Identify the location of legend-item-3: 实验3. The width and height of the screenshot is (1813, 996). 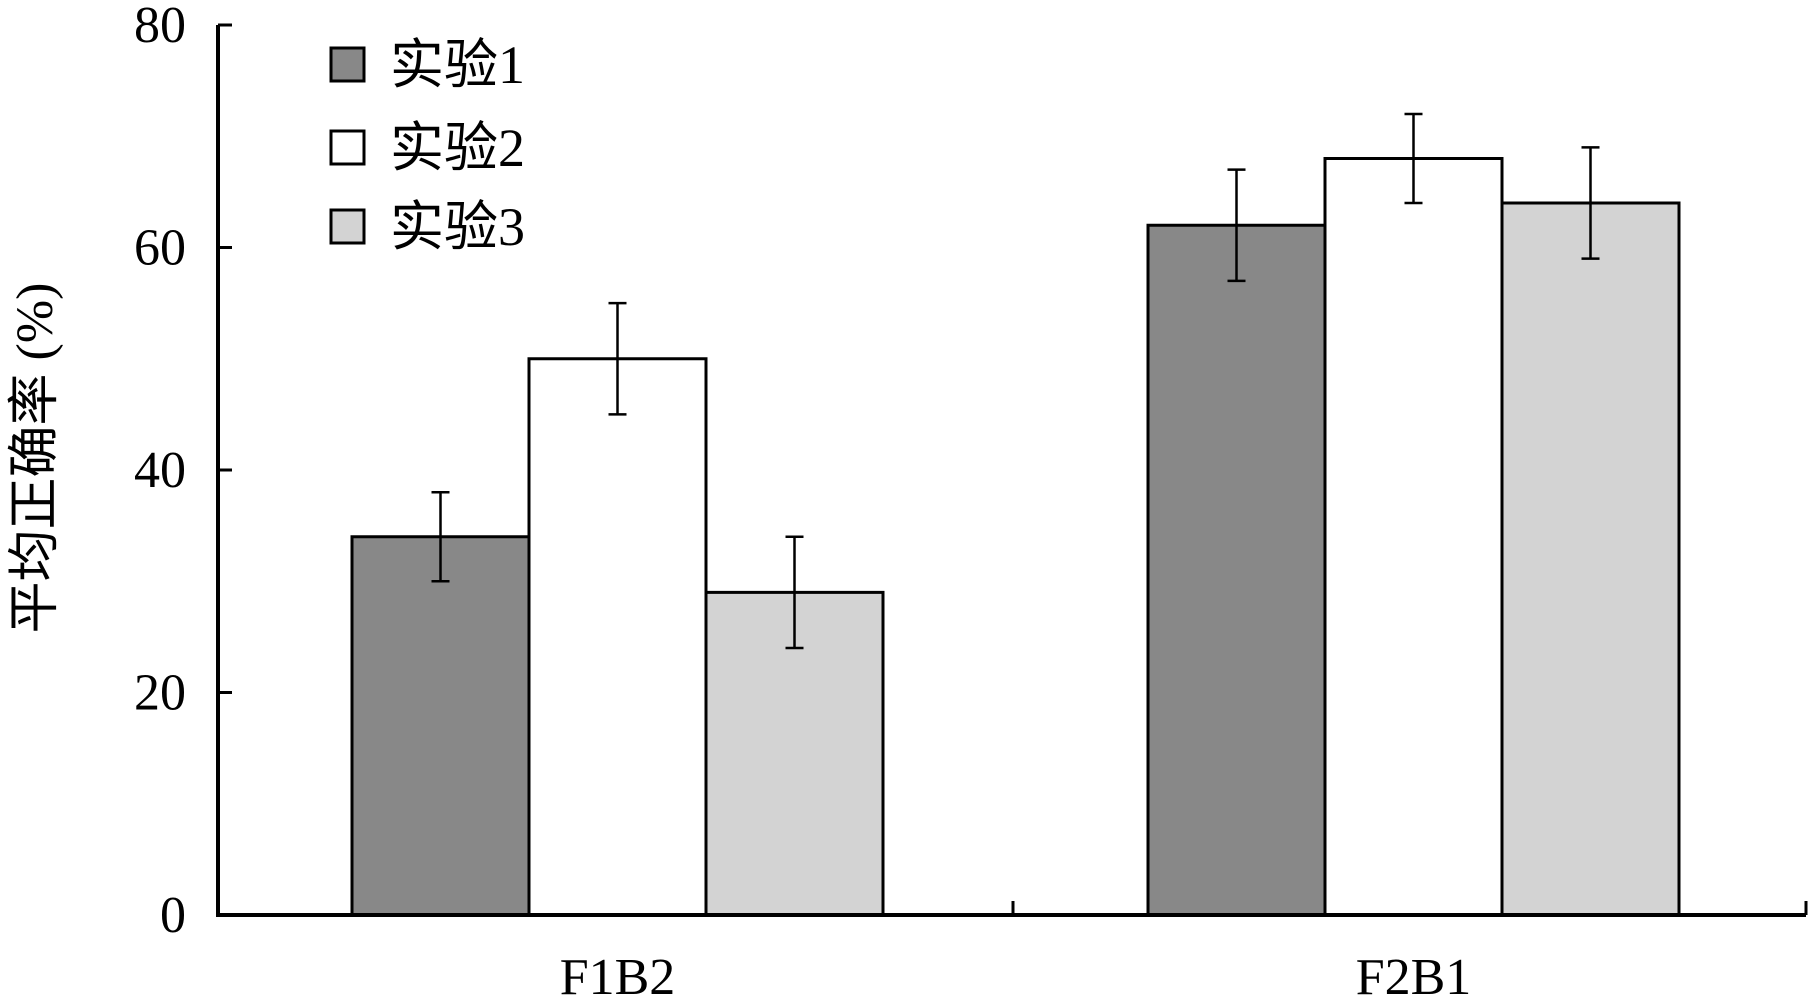
(427, 227).